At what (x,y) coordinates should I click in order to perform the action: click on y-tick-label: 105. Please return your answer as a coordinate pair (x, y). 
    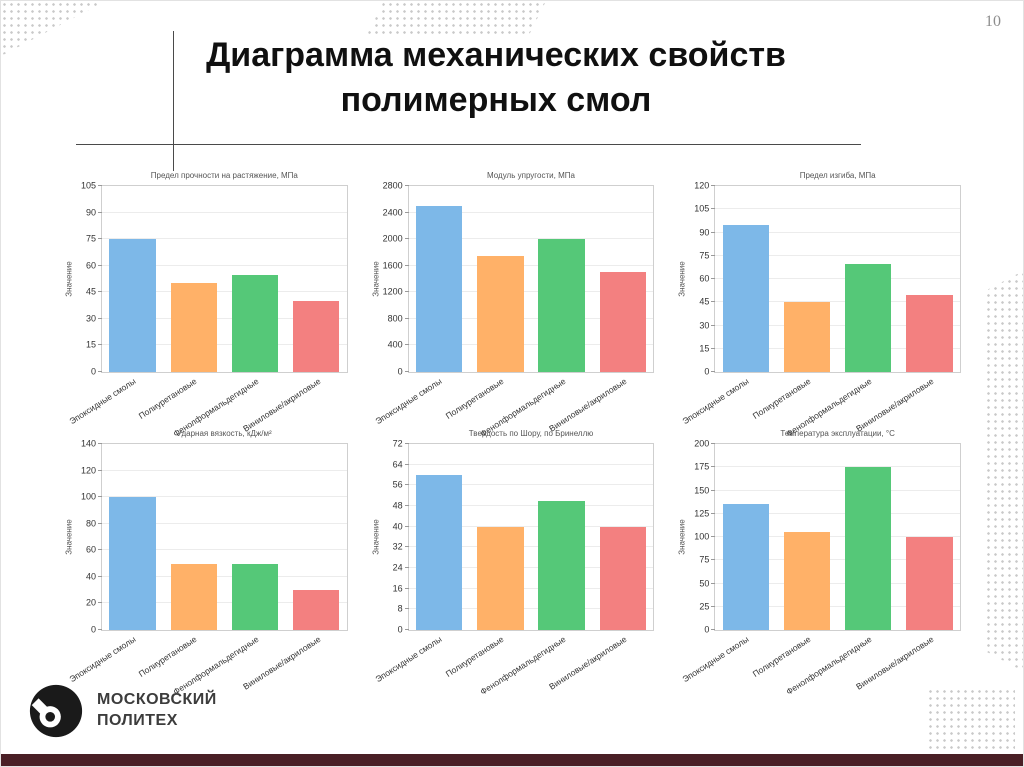
    Looking at the image, I should click on (88, 185).